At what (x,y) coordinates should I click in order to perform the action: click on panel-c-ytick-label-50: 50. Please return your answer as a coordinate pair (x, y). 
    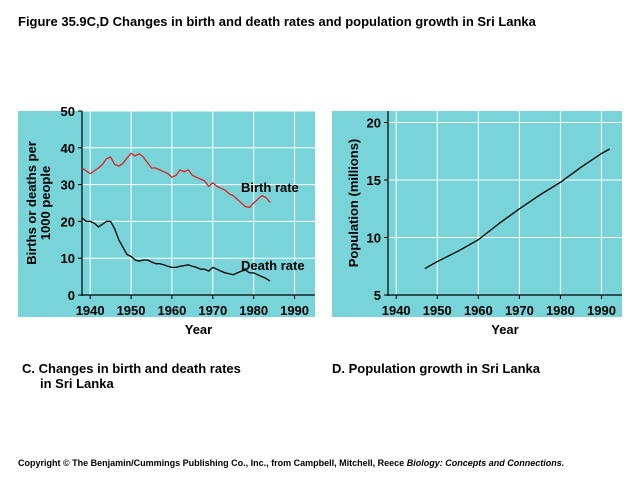
    Looking at the image, I should click on (68, 111).